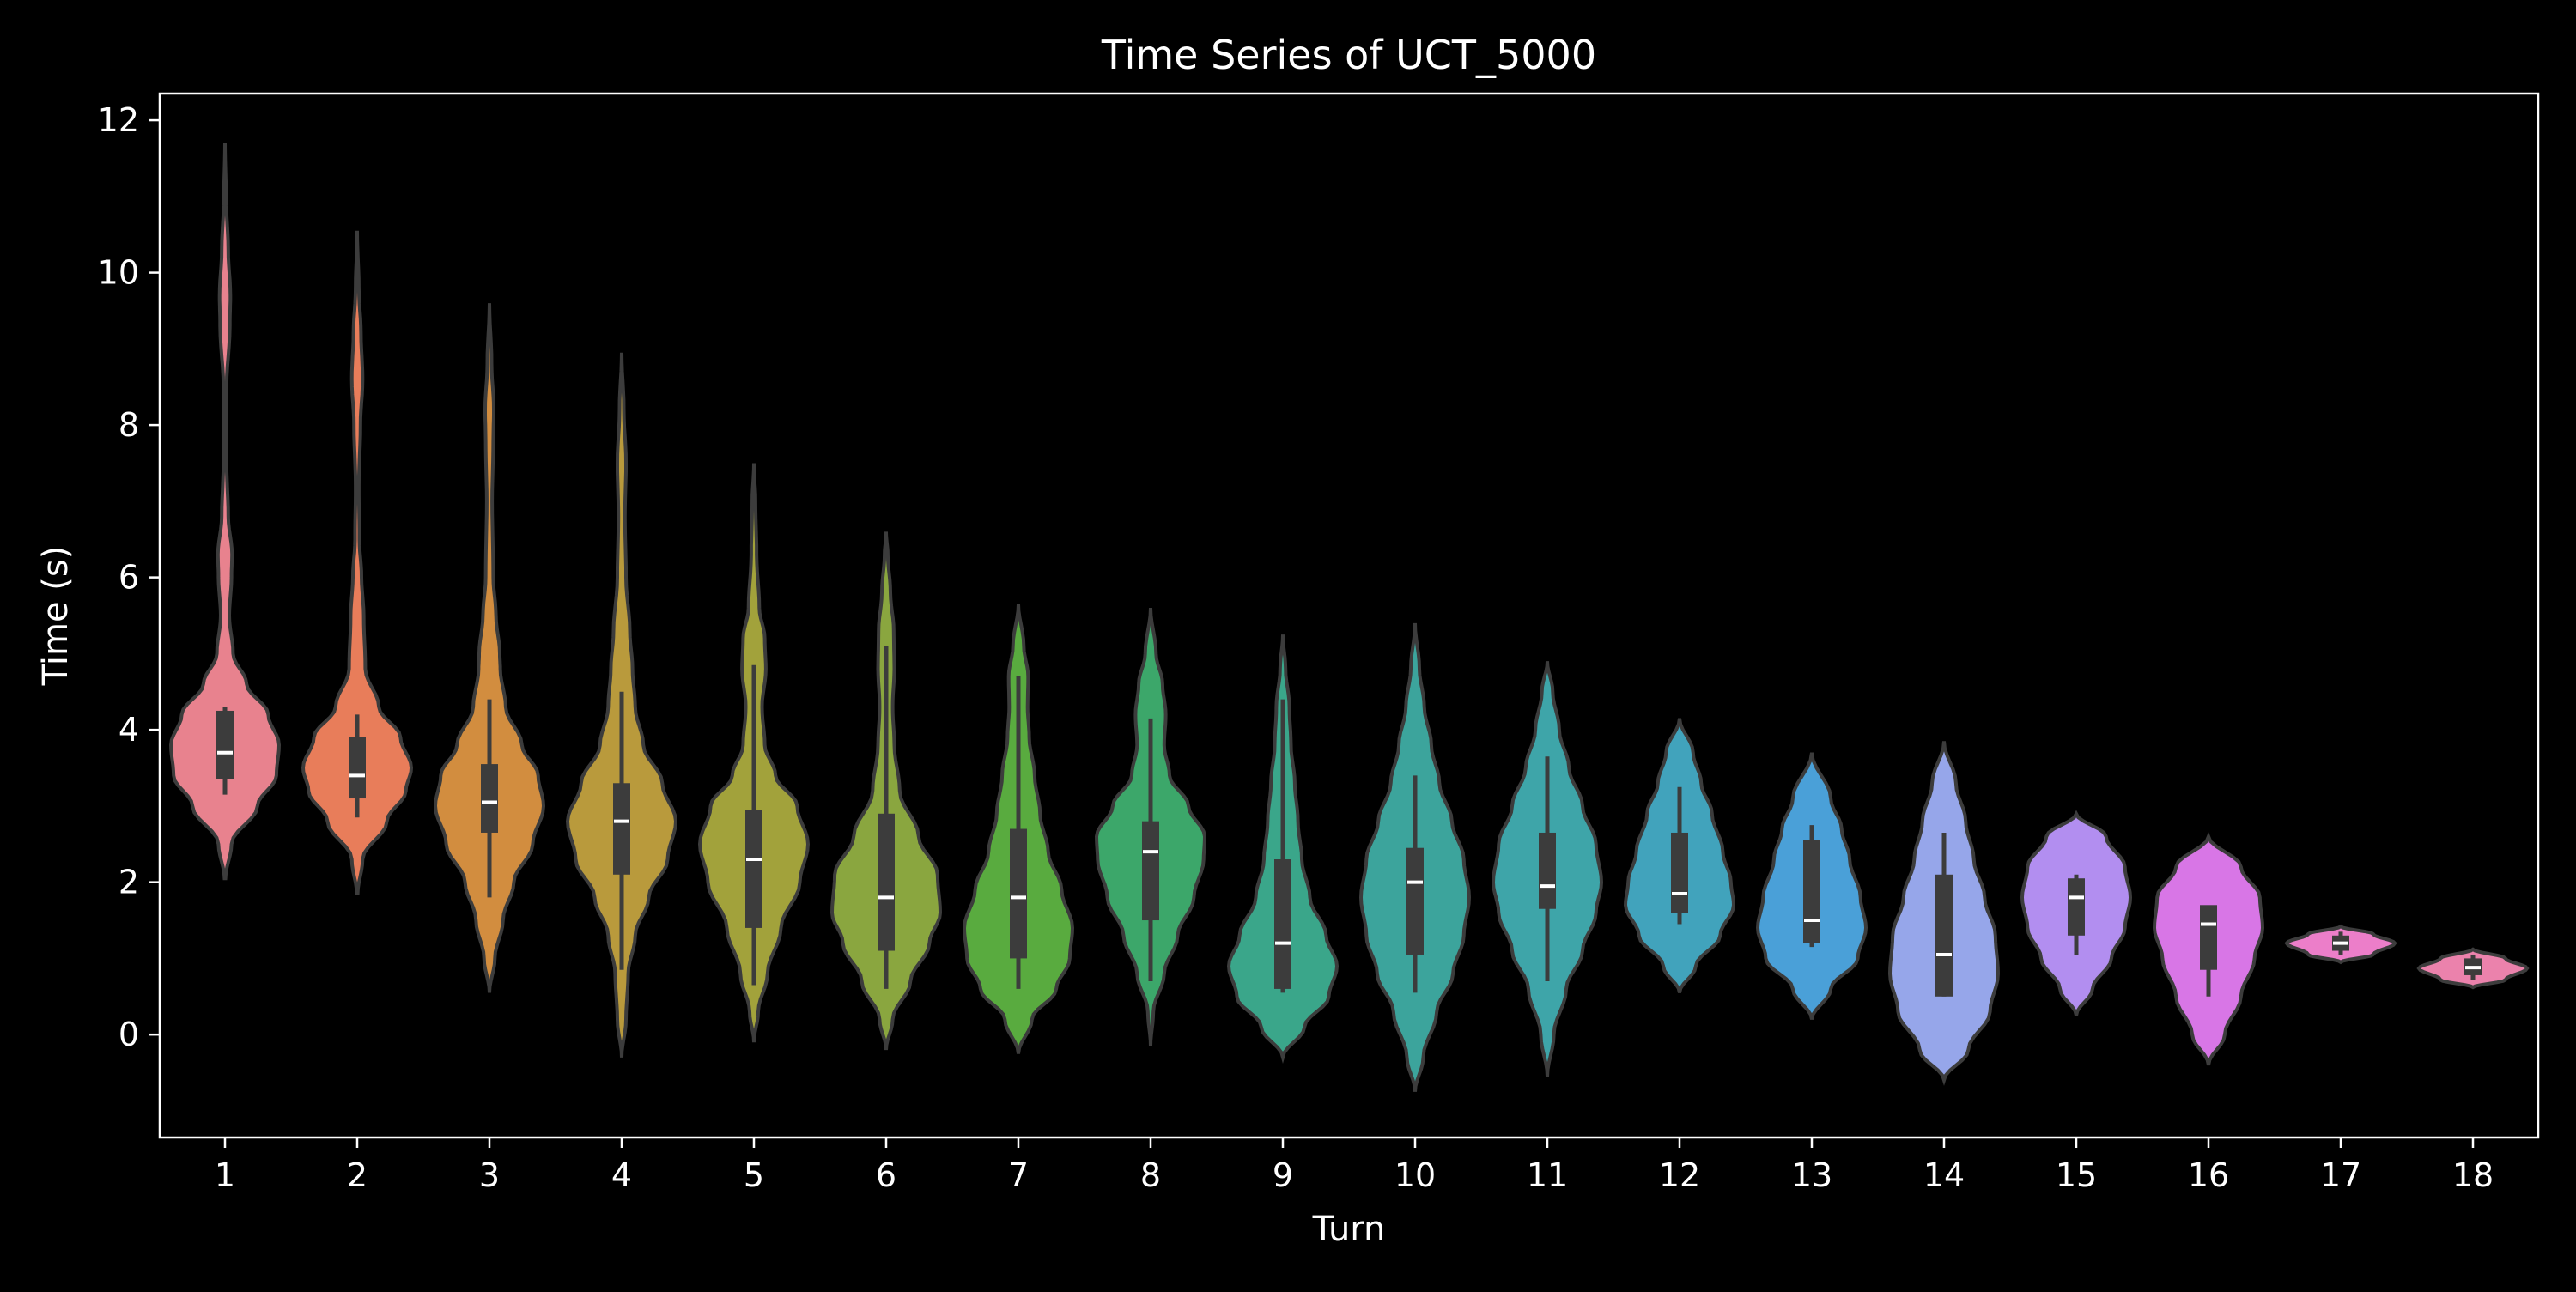 The width and height of the screenshot is (2576, 1292). What do you see at coordinates (1283, 1175) in the screenshot?
I see `x-tick-label: 9` at bounding box center [1283, 1175].